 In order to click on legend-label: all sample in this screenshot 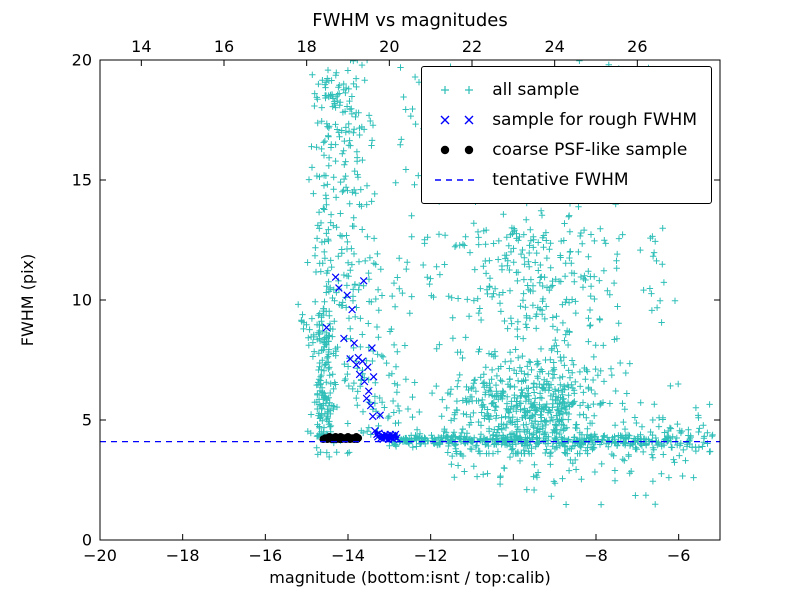, I will do `click(536, 90)`.